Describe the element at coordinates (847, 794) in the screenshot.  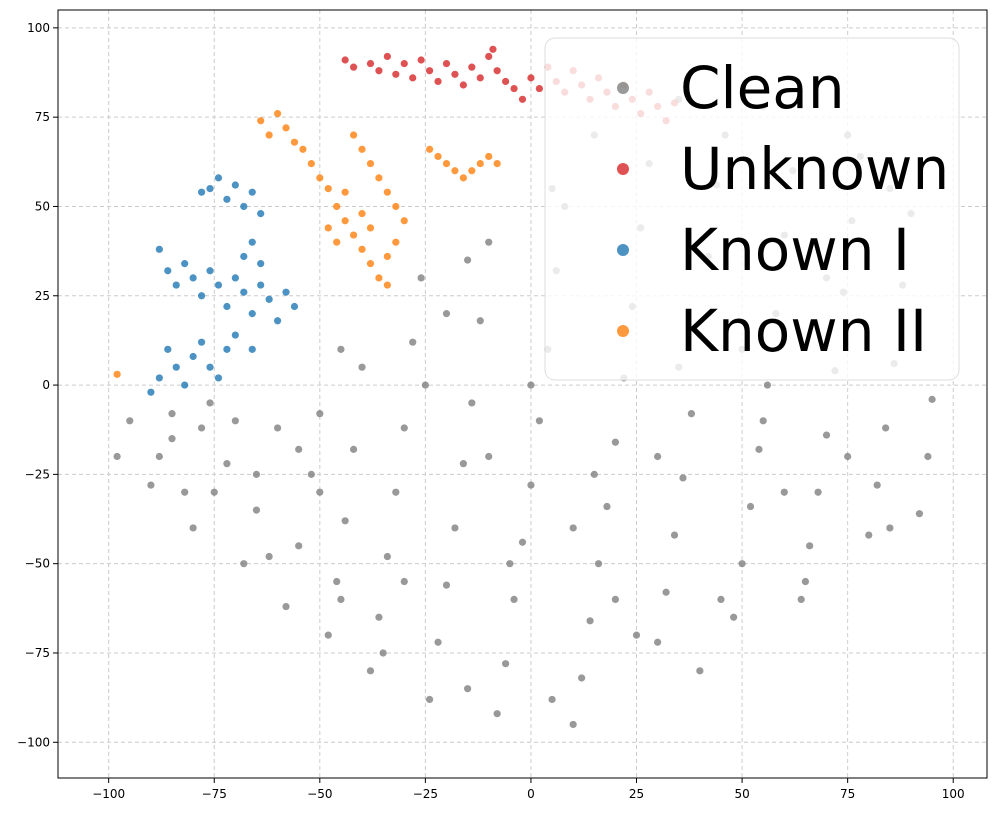
I see `x-tick-label: 75` at that location.